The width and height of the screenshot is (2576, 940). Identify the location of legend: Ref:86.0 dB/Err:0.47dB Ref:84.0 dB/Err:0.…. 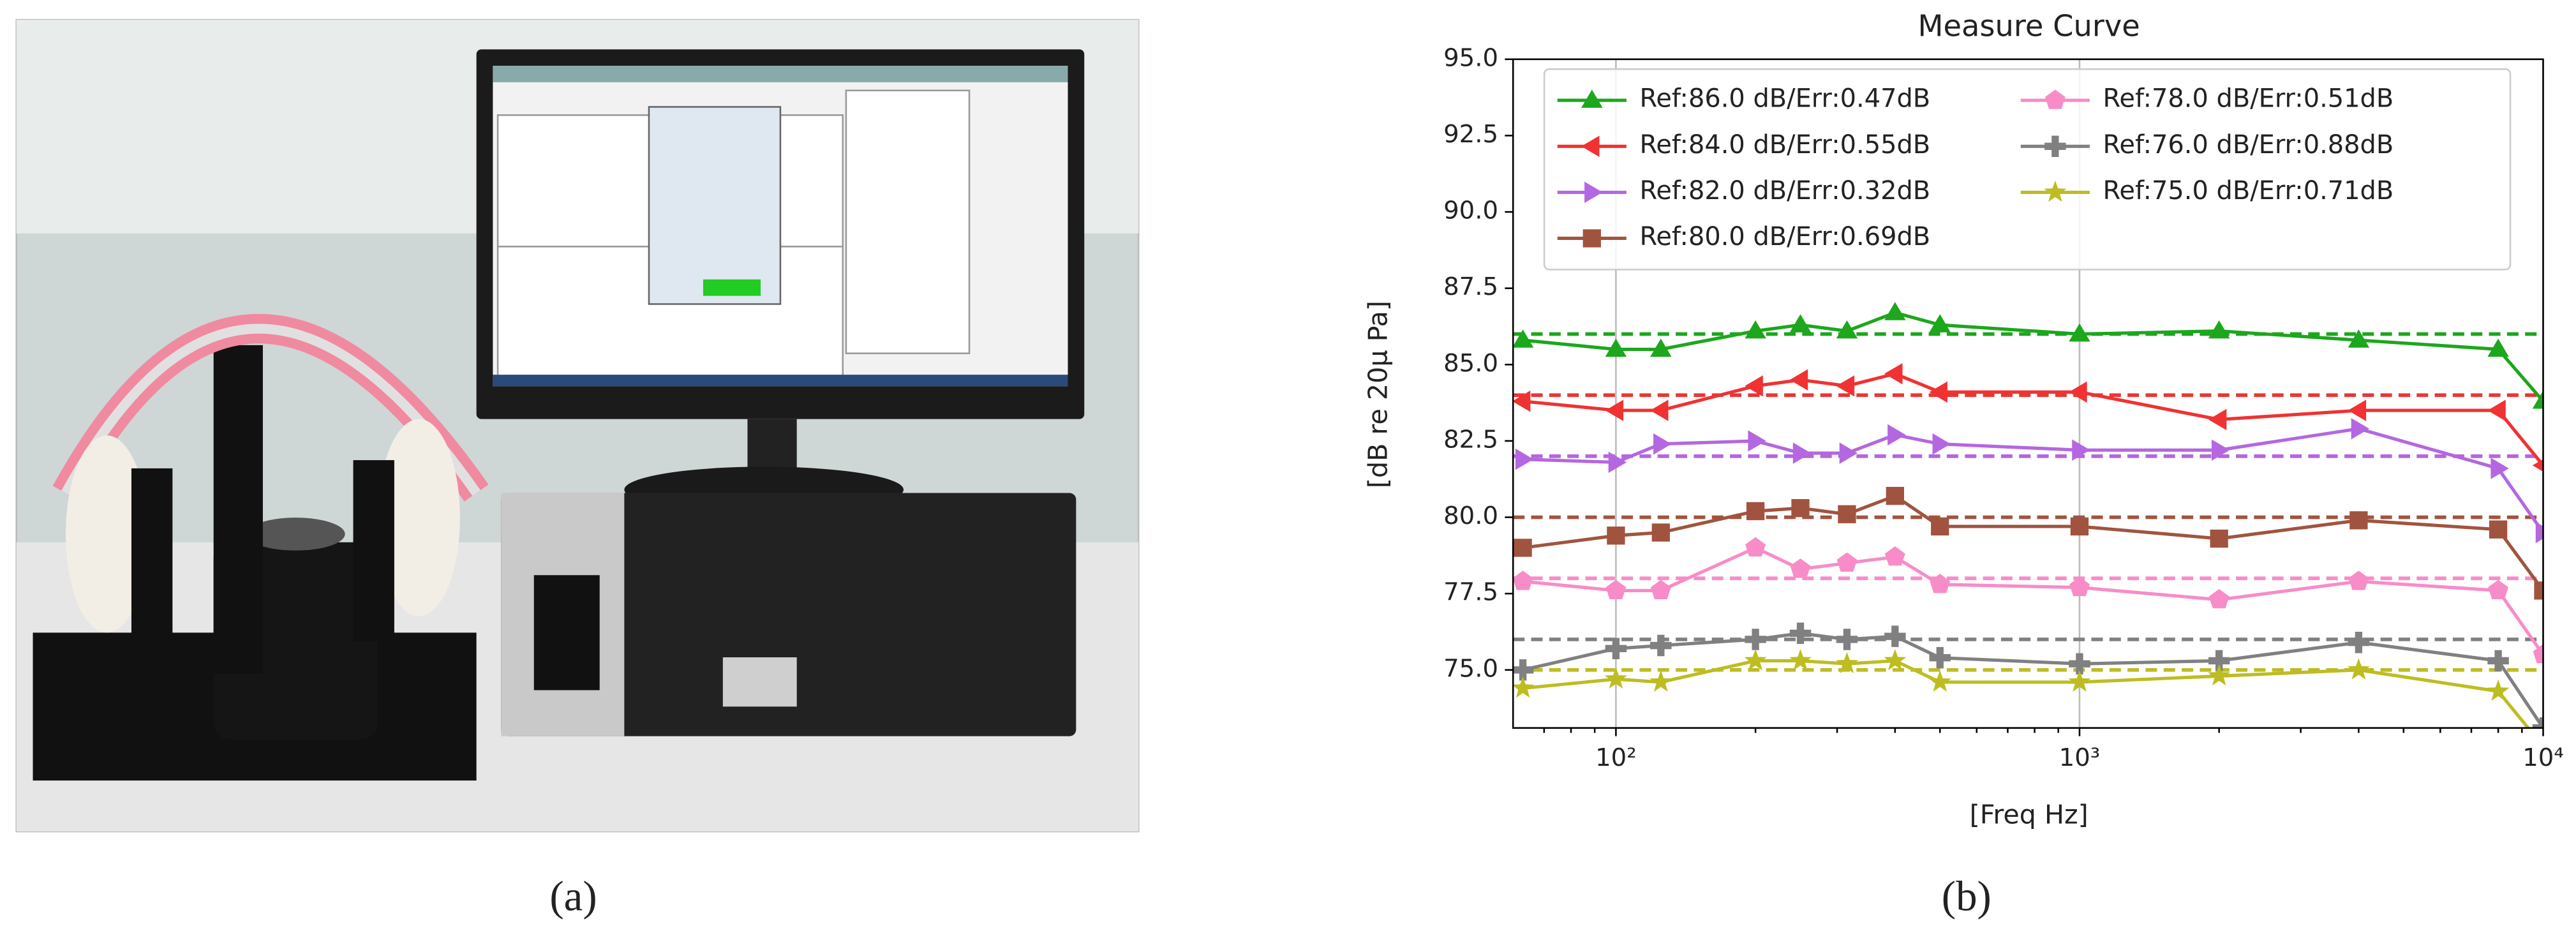
(2027, 169).